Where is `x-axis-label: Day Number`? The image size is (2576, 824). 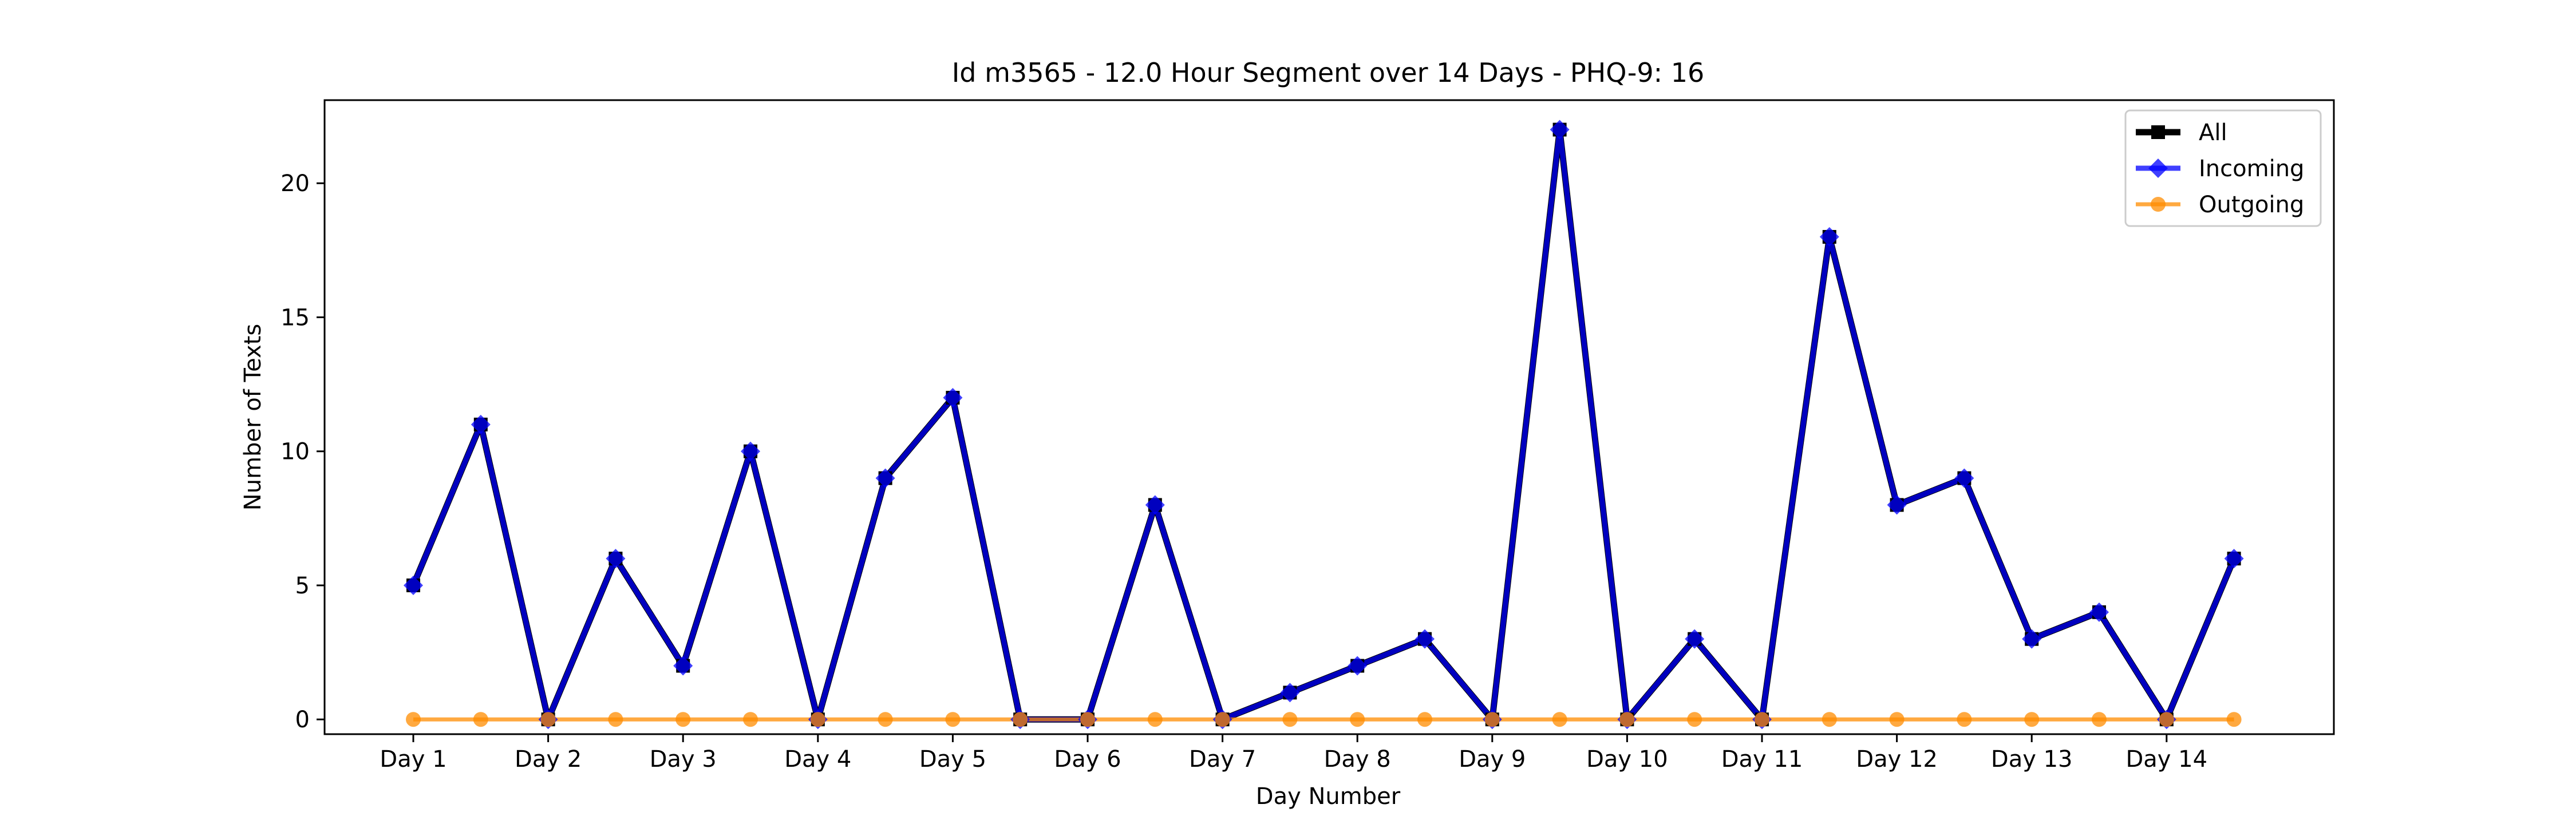
x-axis-label: Day Number is located at coordinates (1328, 796).